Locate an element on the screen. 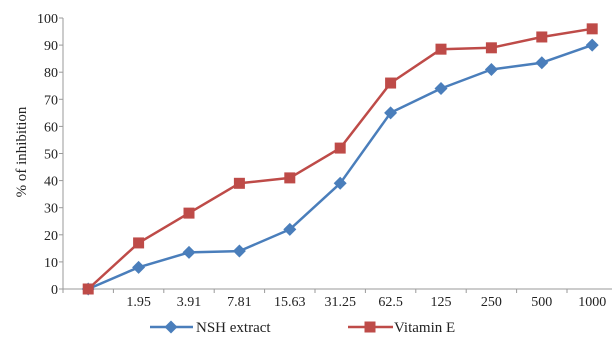  y-tick-label: 50 is located at coordinates (51, 155).